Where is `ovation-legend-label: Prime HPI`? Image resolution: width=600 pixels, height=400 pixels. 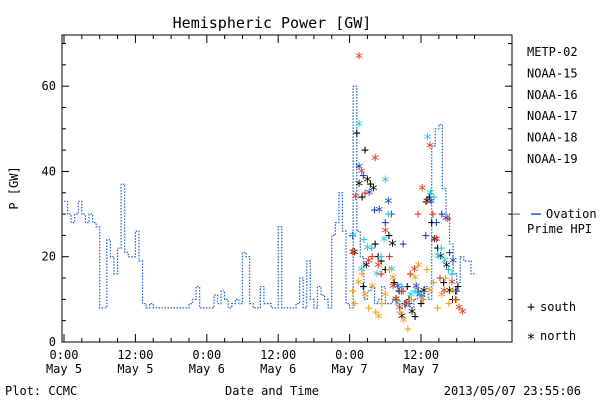
ovation-legend-label: Prime HPI is located at coordinates (559, 229).